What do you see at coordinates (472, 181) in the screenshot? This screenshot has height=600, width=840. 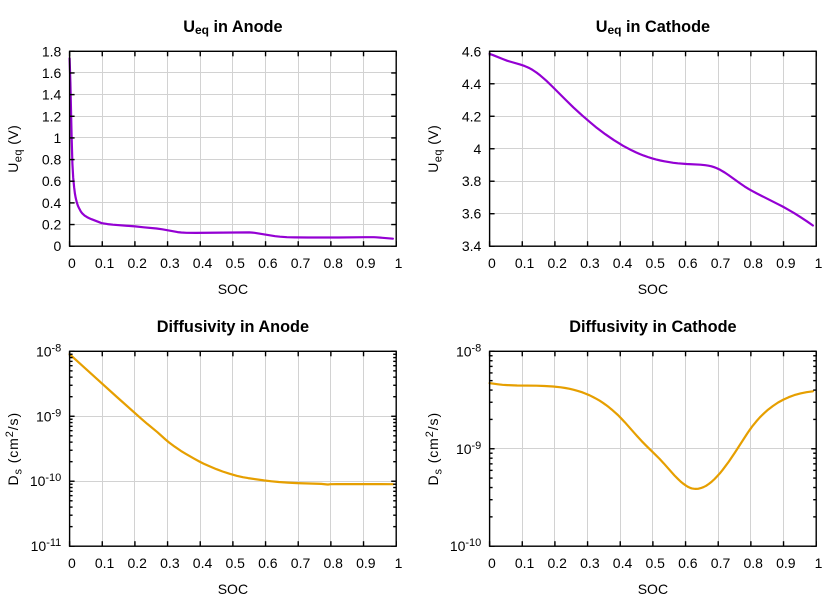 I see `svg-text: 3.8` at bounding box center [472, 181].